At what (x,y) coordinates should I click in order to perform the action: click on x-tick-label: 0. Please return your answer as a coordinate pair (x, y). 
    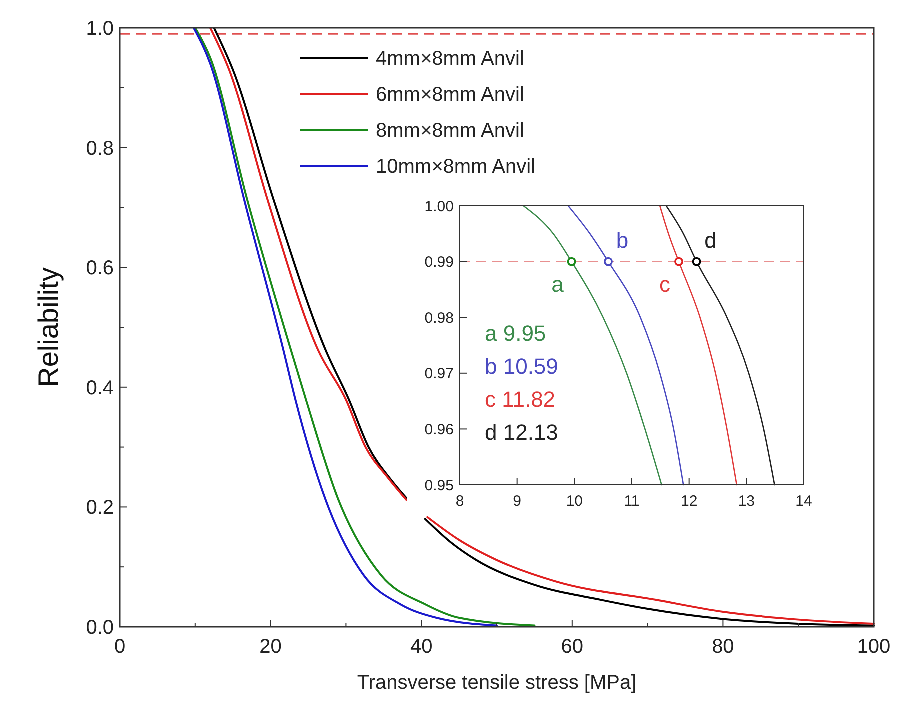
    Looking at the image, I should click on (120, 647).